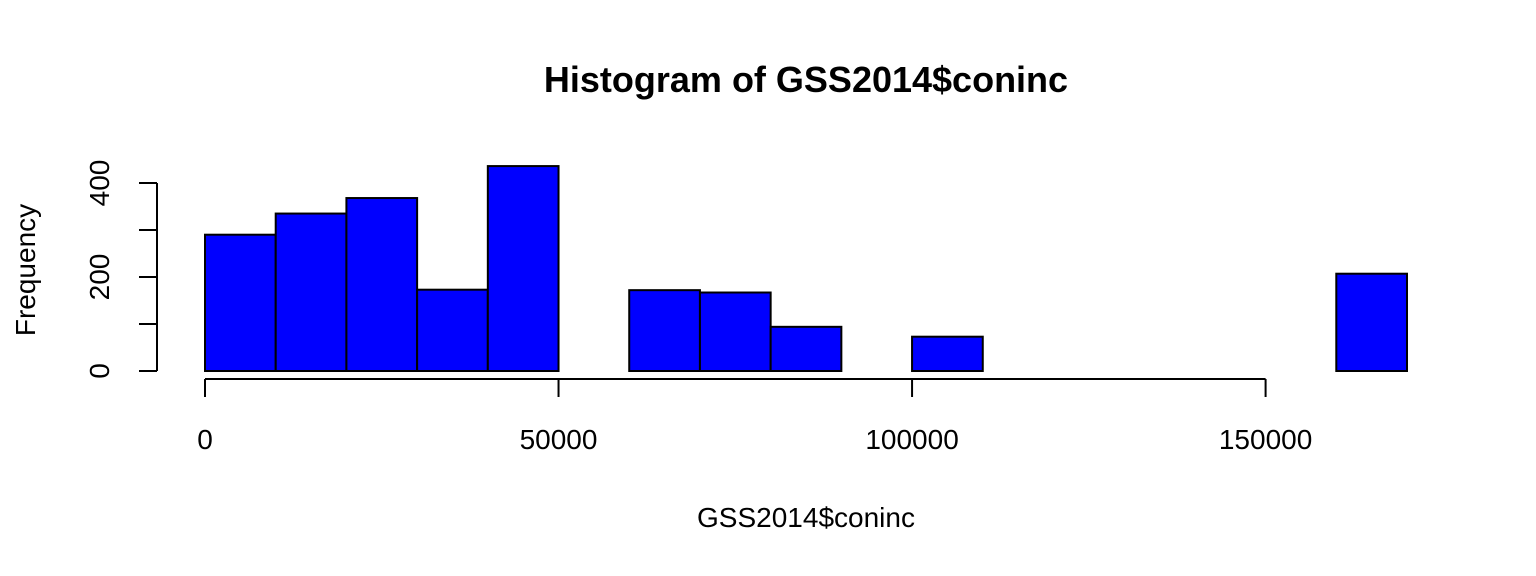 Image resolution: width=1536 pixels, height=576 pixels. I want to click on x-tick-label: 150000, so click(1265, 439).